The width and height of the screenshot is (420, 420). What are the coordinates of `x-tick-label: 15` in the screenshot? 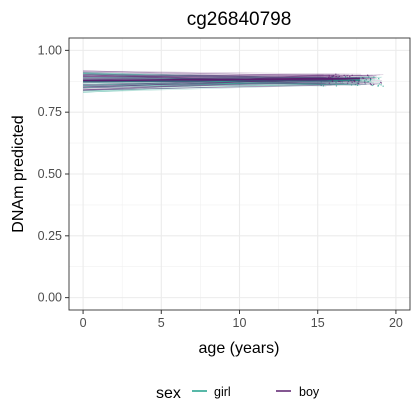 It's located at (318, 323).